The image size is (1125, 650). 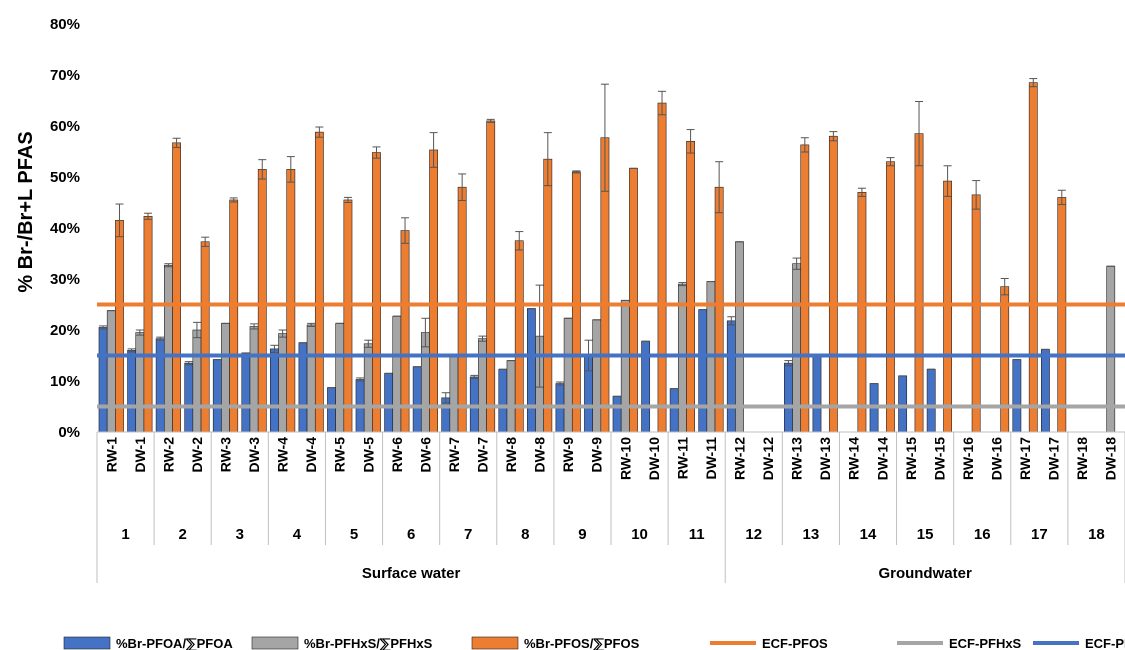 What do you see at coordinates (711, 458) in the screenshot?
I see `category-label: DW-11` at bounding box center [711, 458].